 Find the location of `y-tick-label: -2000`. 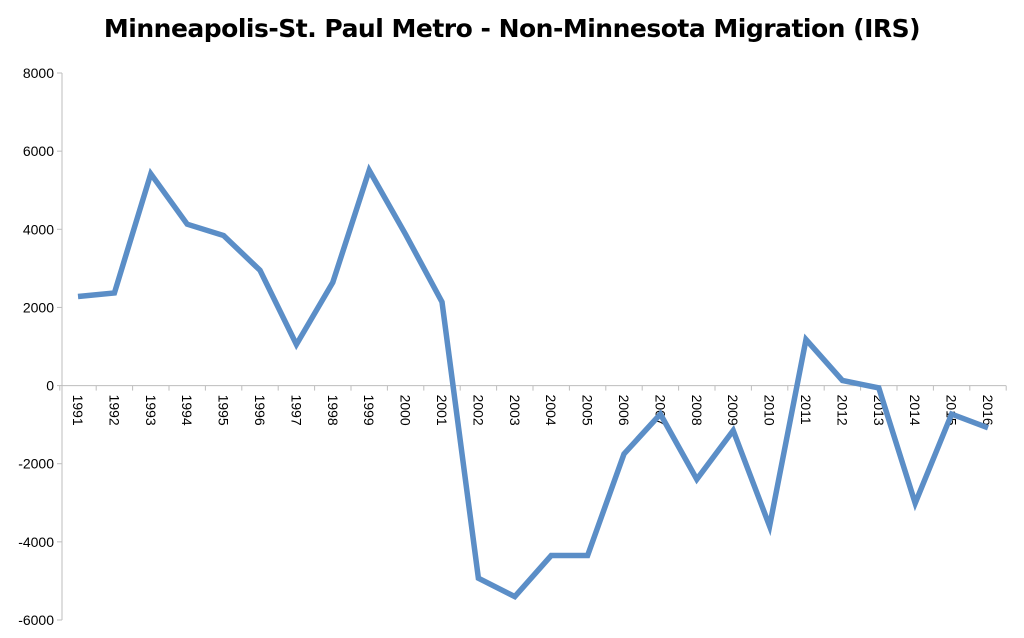

y-tick-label: -2000 is located at coordinates (36, 464).